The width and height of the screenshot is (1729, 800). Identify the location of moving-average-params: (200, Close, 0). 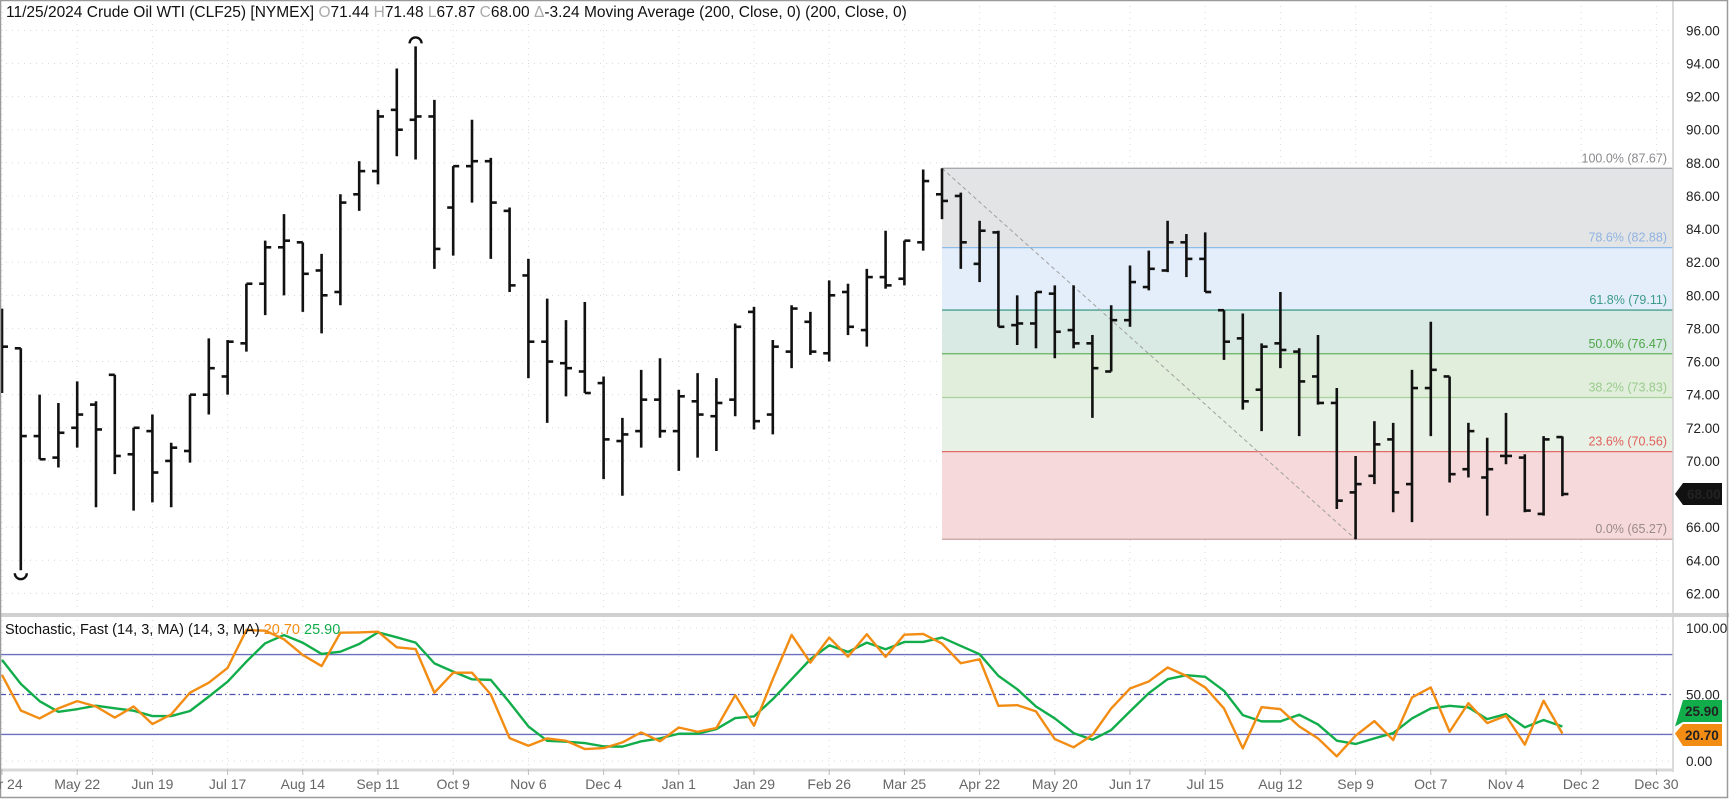
(856, 12).